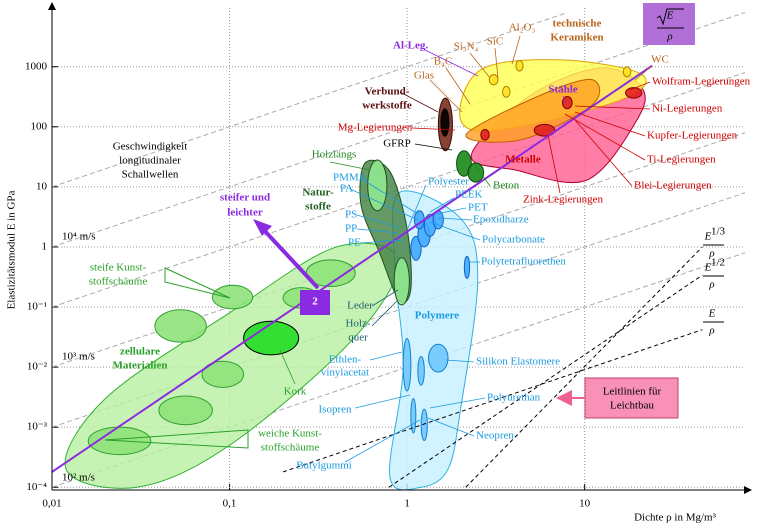  Describe the element at coordinates (448, 182) in the screenshot. I see `annotation: Polyester` at that location.